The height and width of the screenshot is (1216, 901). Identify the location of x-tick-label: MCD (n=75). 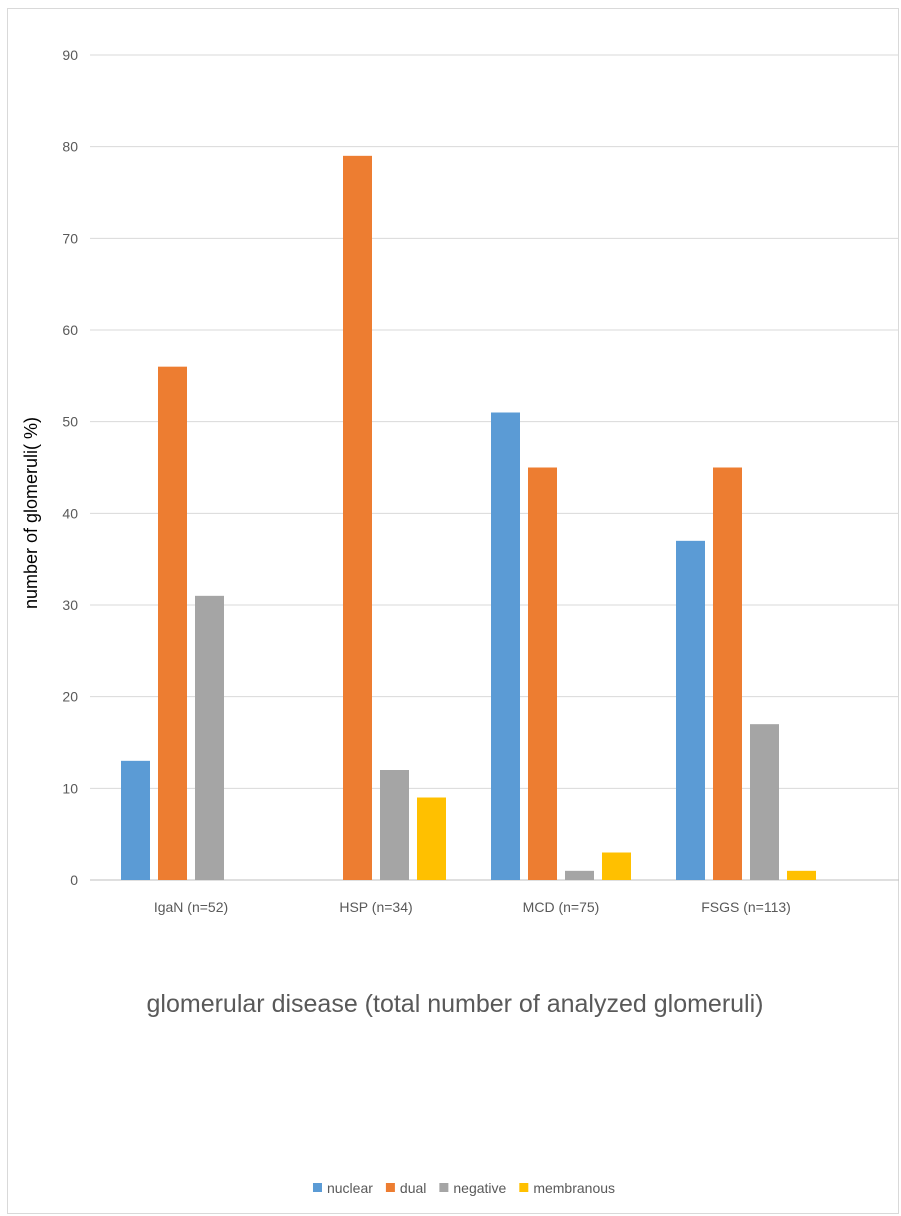
(561, 907).